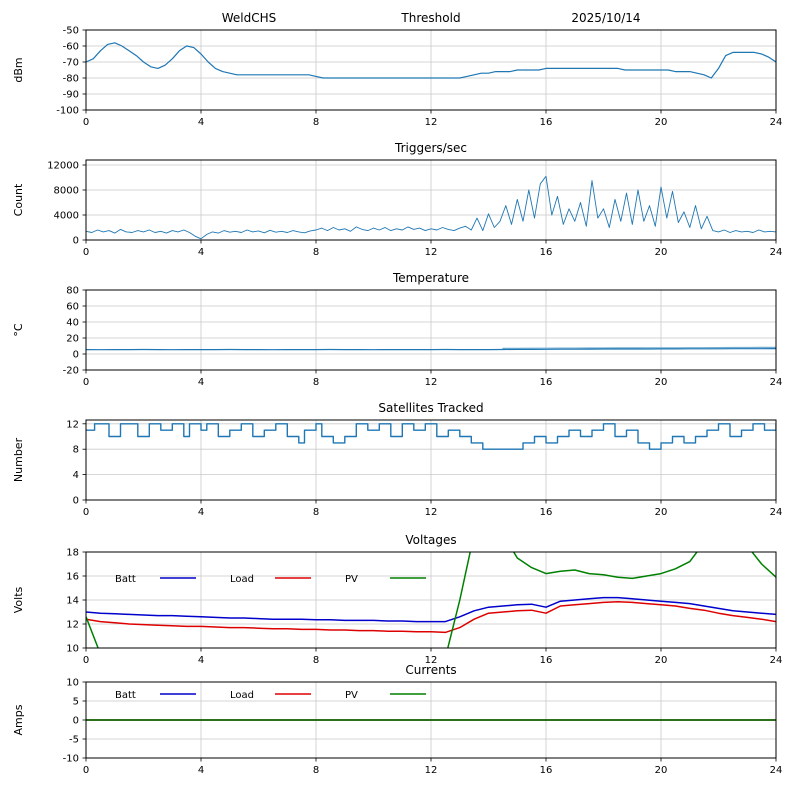 Image resolution: width=800 pixels, height=800 pixels. What do you see at coordinates (72, 424) in the screenshot?
I see `y-tick-label: 12` at bounding box center [72, 424].